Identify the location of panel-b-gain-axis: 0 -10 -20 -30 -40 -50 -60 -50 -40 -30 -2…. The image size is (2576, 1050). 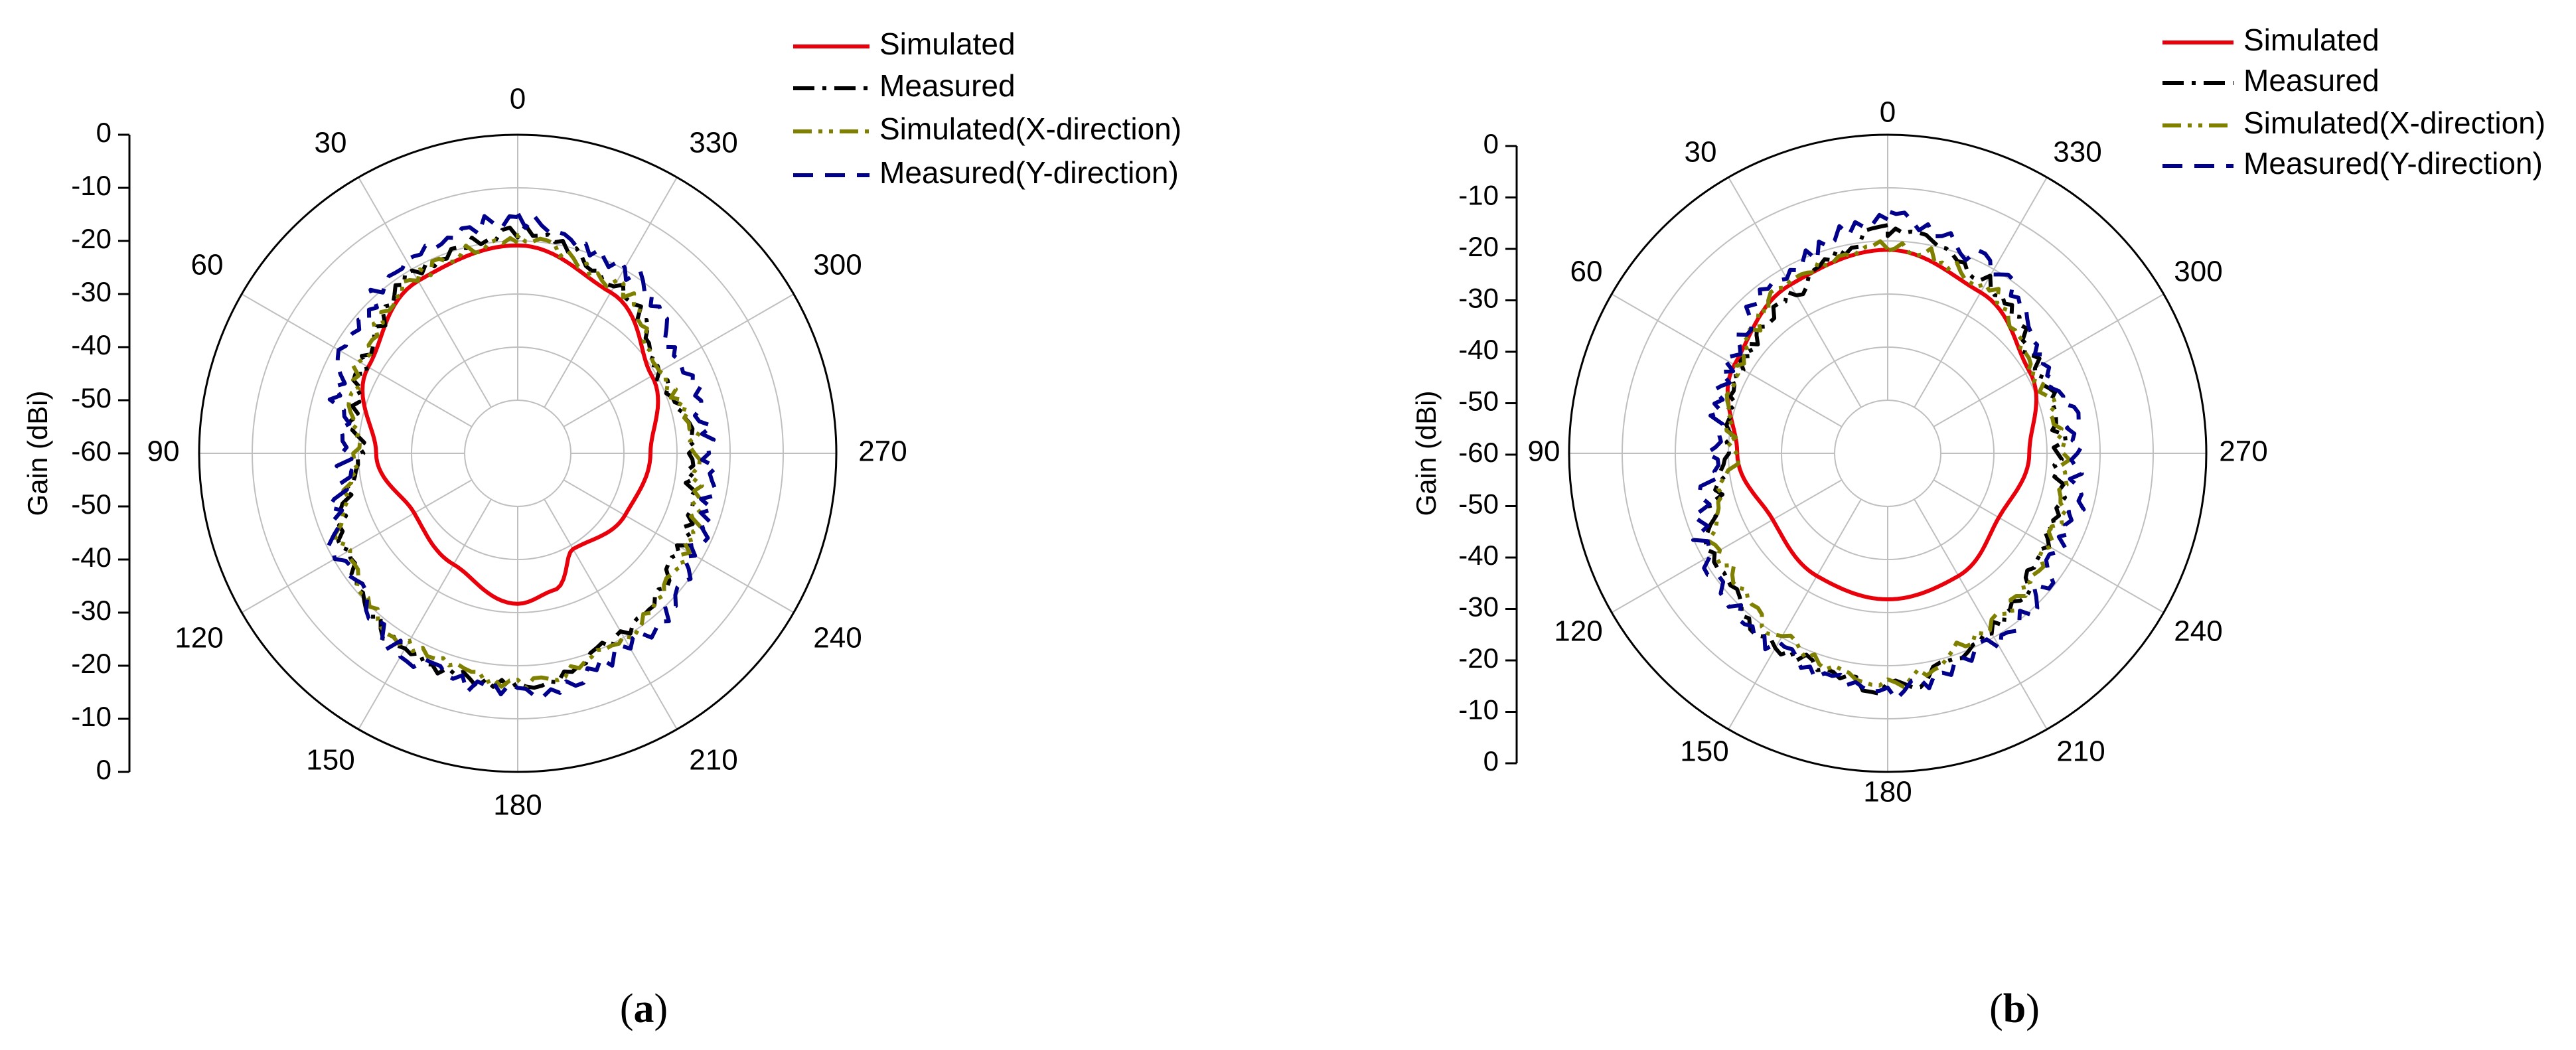
(1464, 452).